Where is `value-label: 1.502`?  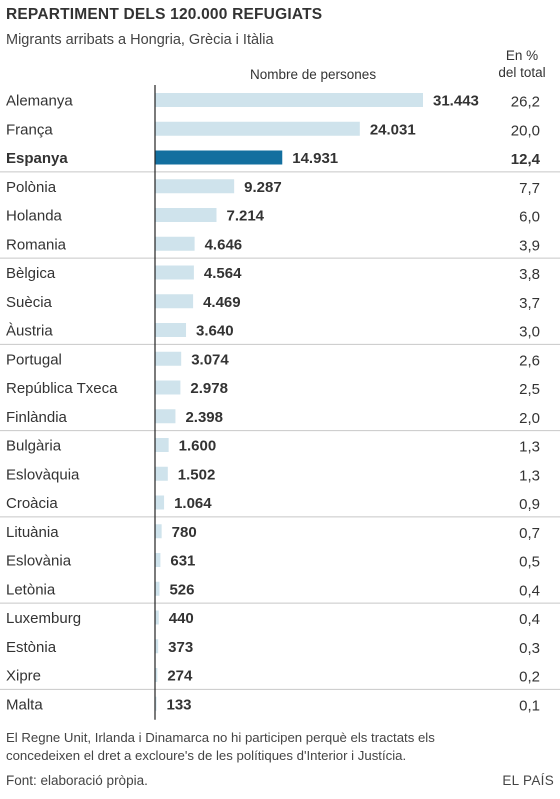
value-label: 1.502 is located at coordinates (197, 474).